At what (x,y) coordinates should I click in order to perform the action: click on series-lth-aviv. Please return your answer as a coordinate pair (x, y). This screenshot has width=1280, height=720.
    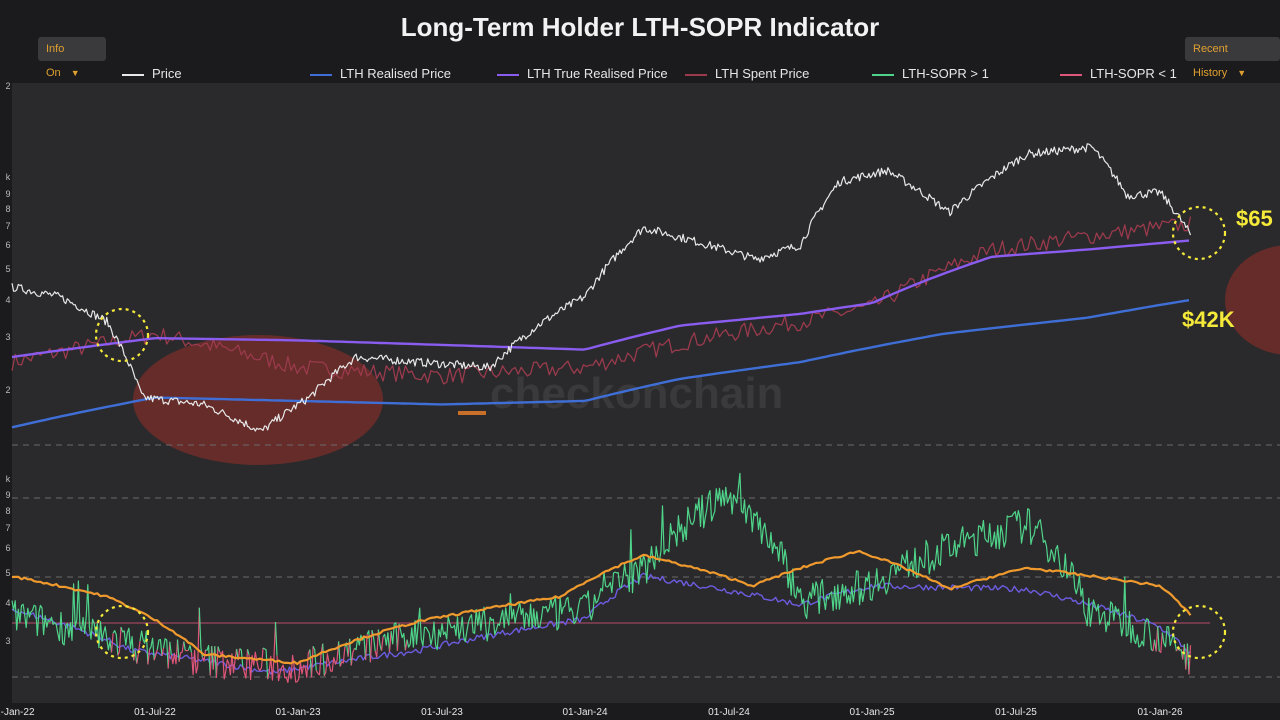
    Looking at the image, I should click on (601, 623).